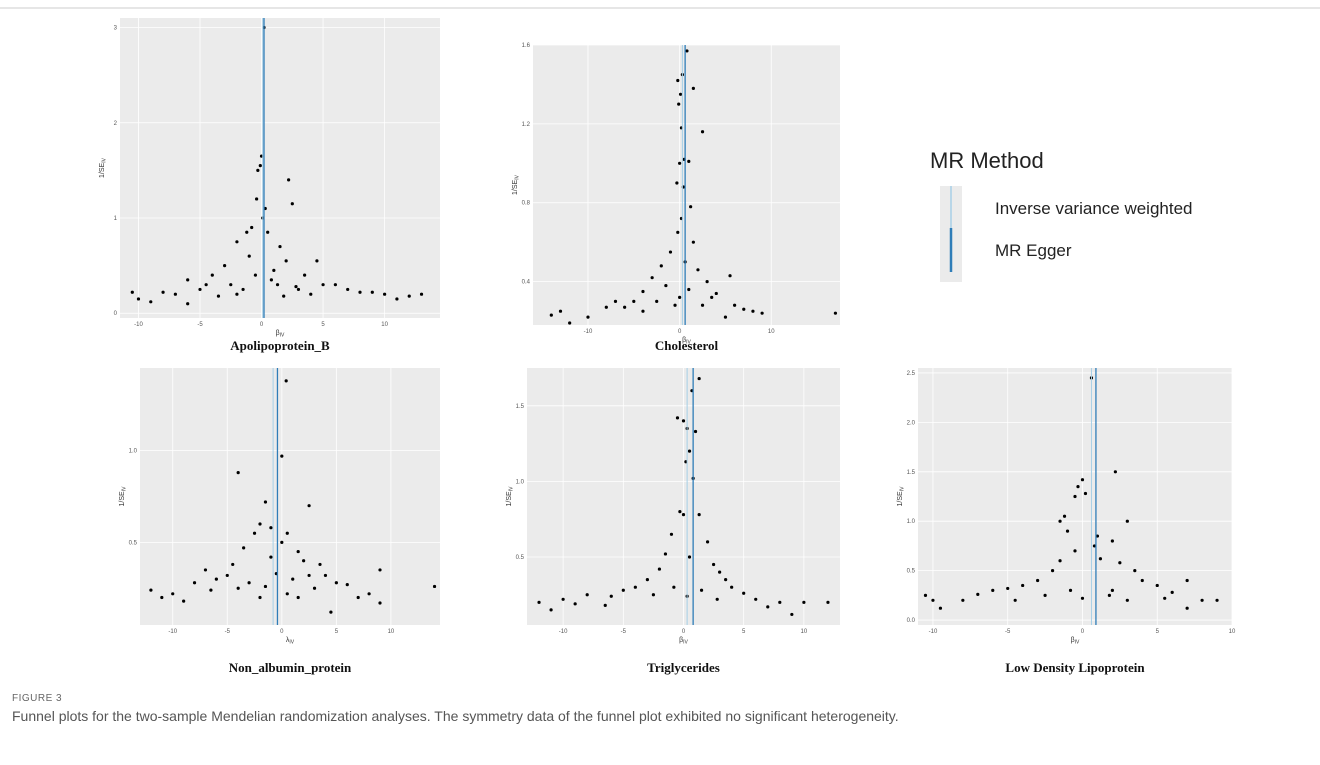  I want to click on y-tick-label: 1.5, so click(520, 407).